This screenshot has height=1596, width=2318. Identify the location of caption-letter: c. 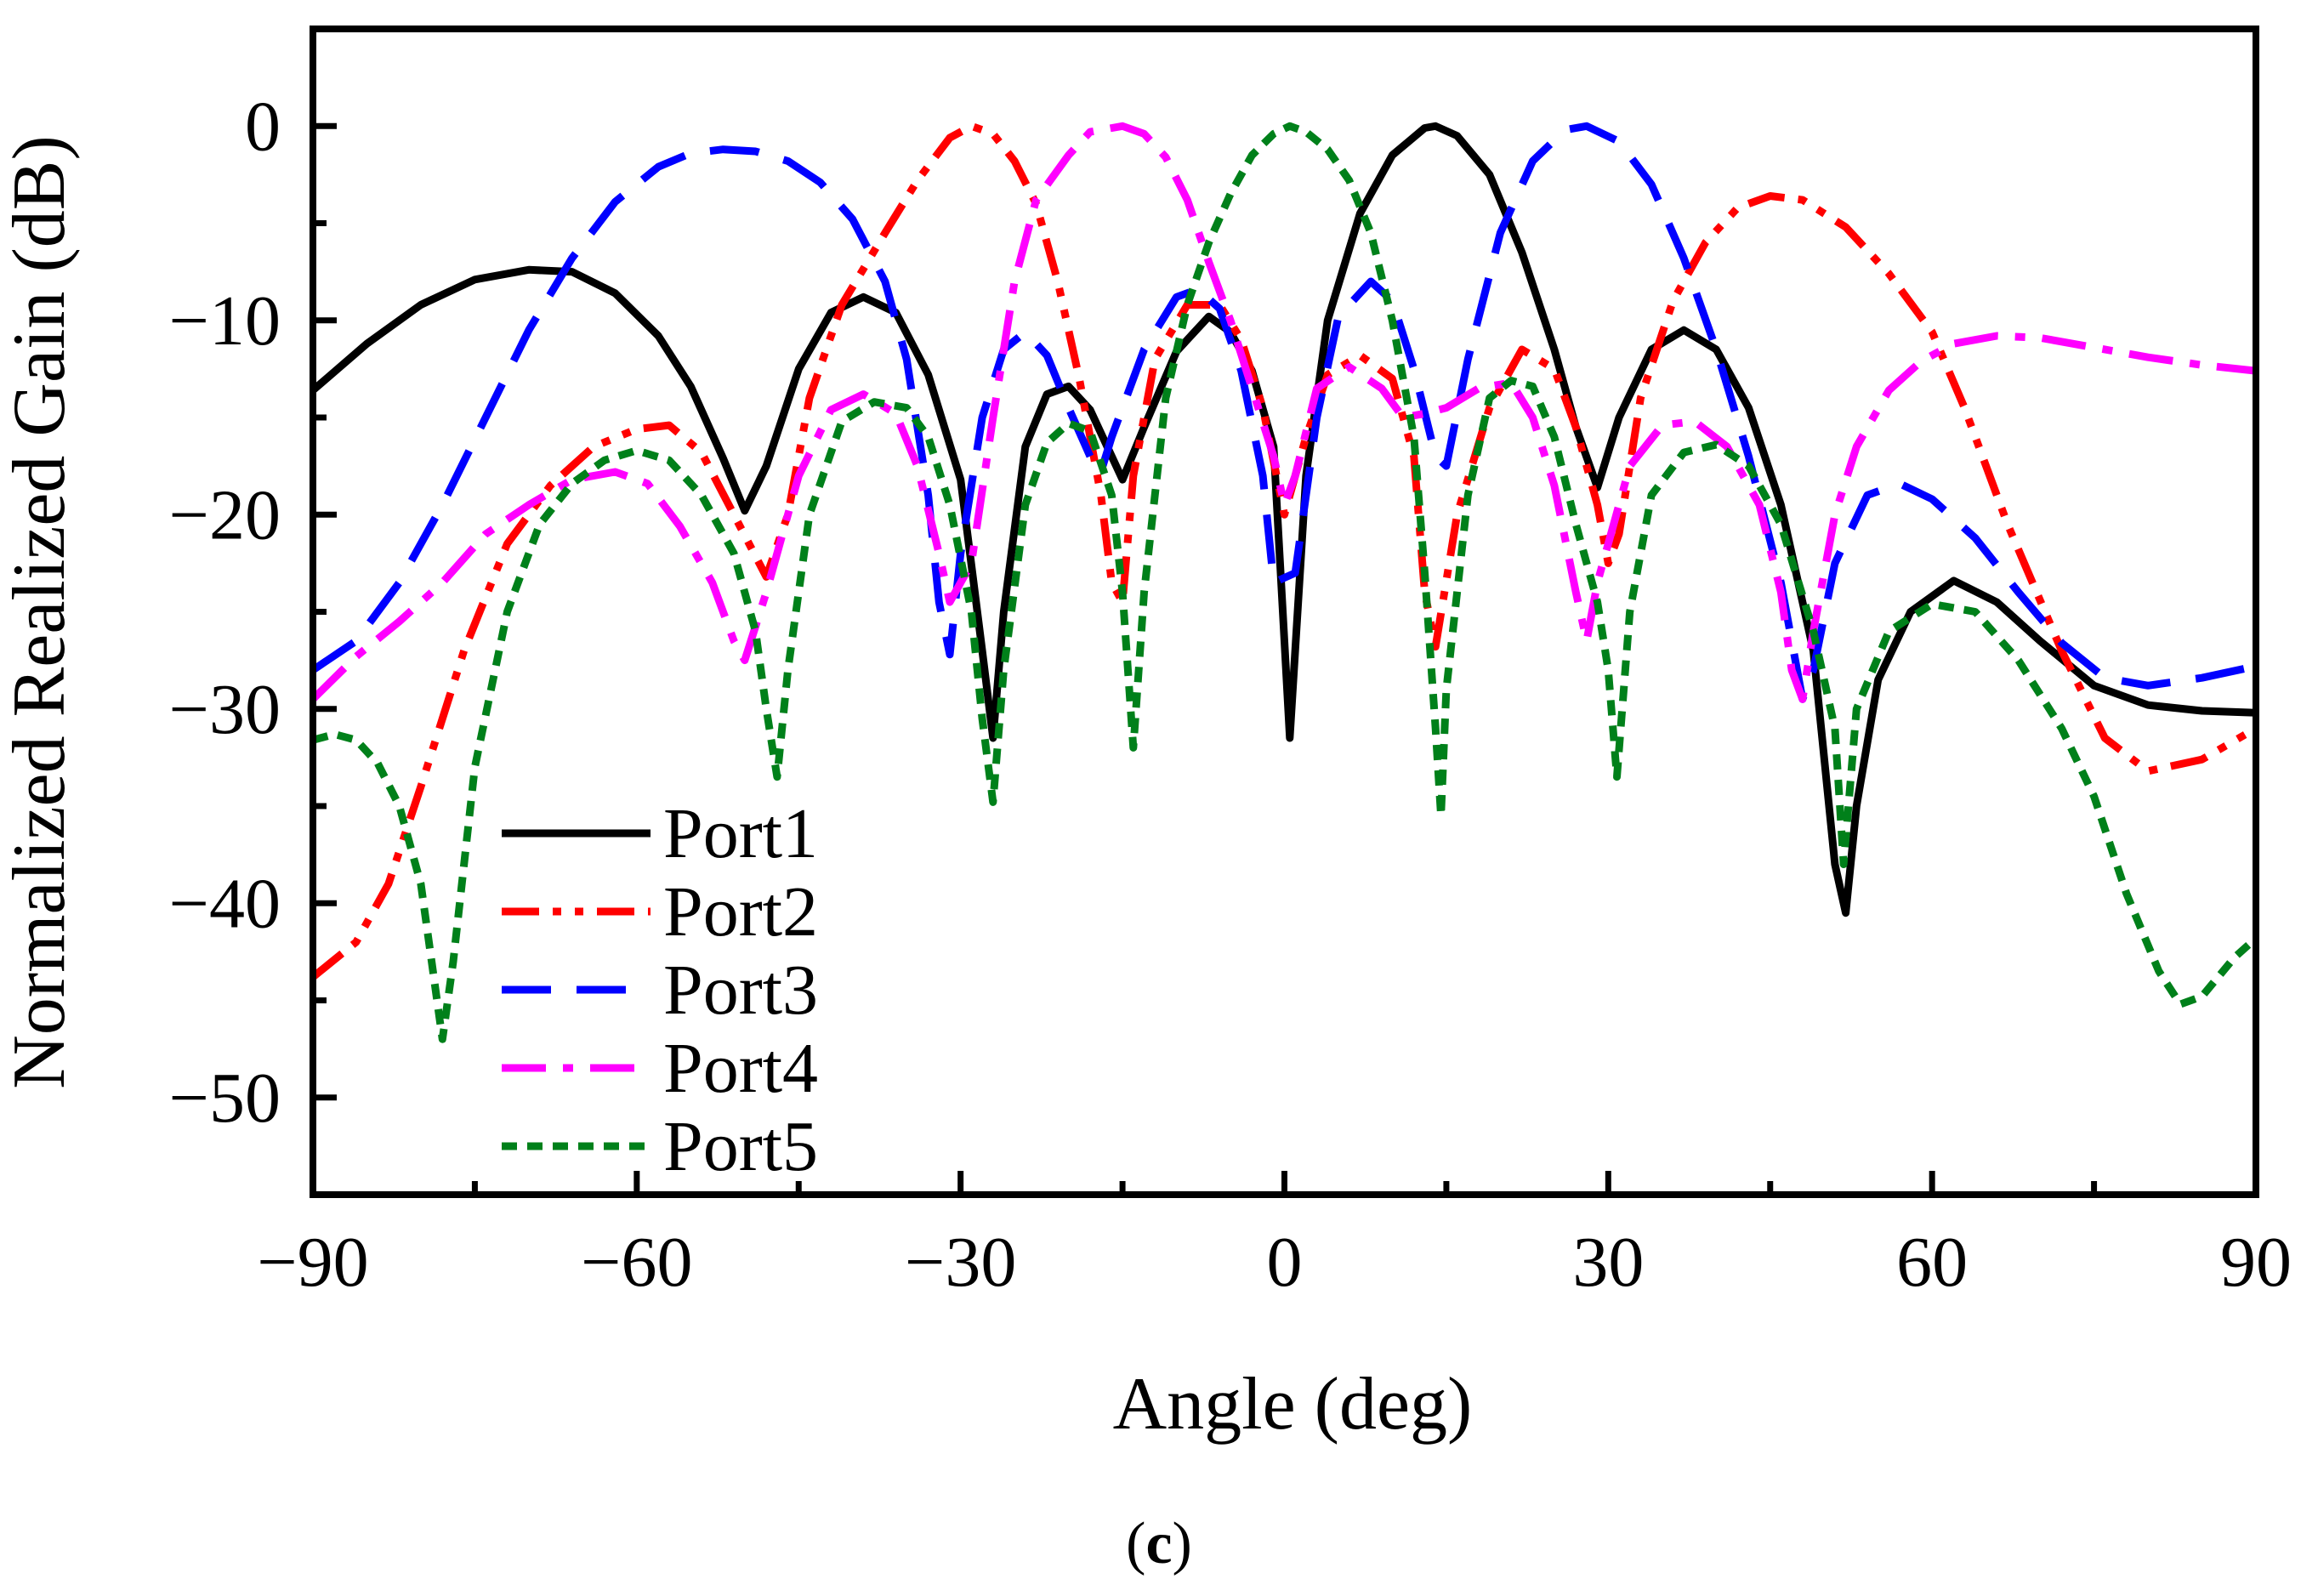
(1158, 1543).